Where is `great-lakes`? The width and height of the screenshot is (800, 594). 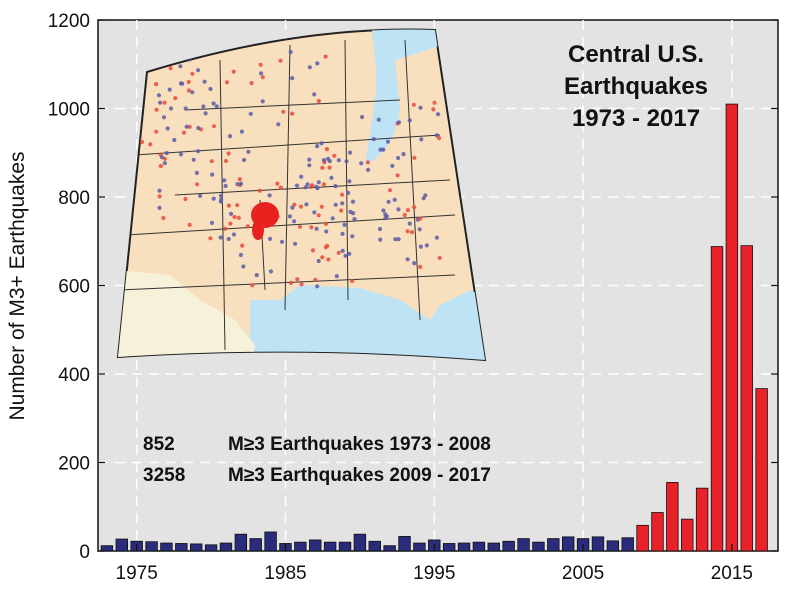 great-lakes is located at coordinates (402, 97).